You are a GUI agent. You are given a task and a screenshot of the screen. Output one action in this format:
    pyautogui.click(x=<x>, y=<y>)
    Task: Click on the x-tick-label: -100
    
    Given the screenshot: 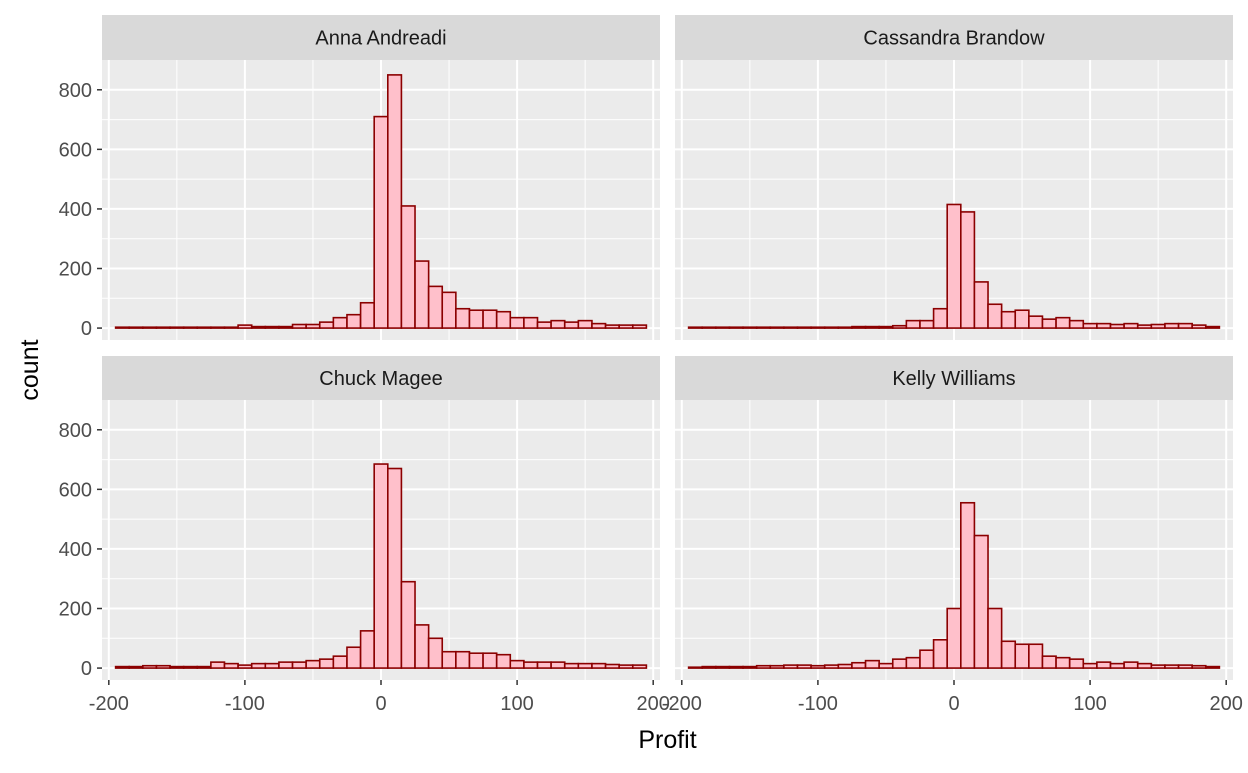 What is the action you would take?
    pyautogui.click(x=245, y=704)
    